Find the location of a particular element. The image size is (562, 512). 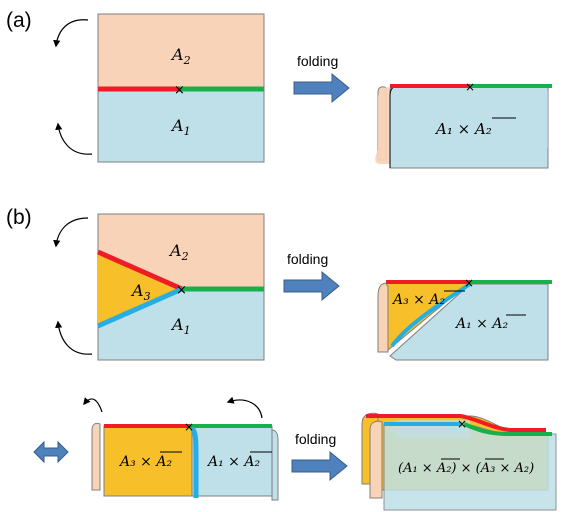

product-label-a: A₁ × A₂ is located at coordinates (463, 129).